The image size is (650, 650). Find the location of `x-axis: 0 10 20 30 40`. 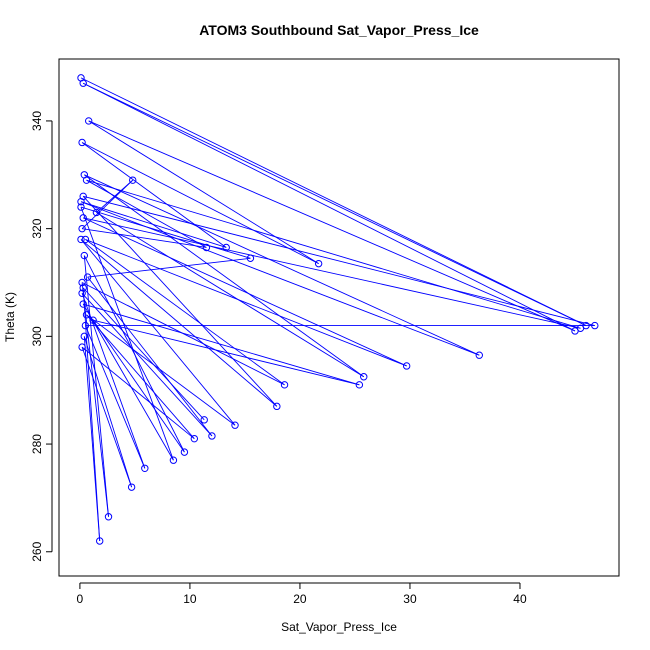

x-axis: 0 10 20 30 40 is located at coordinates (302, 594).